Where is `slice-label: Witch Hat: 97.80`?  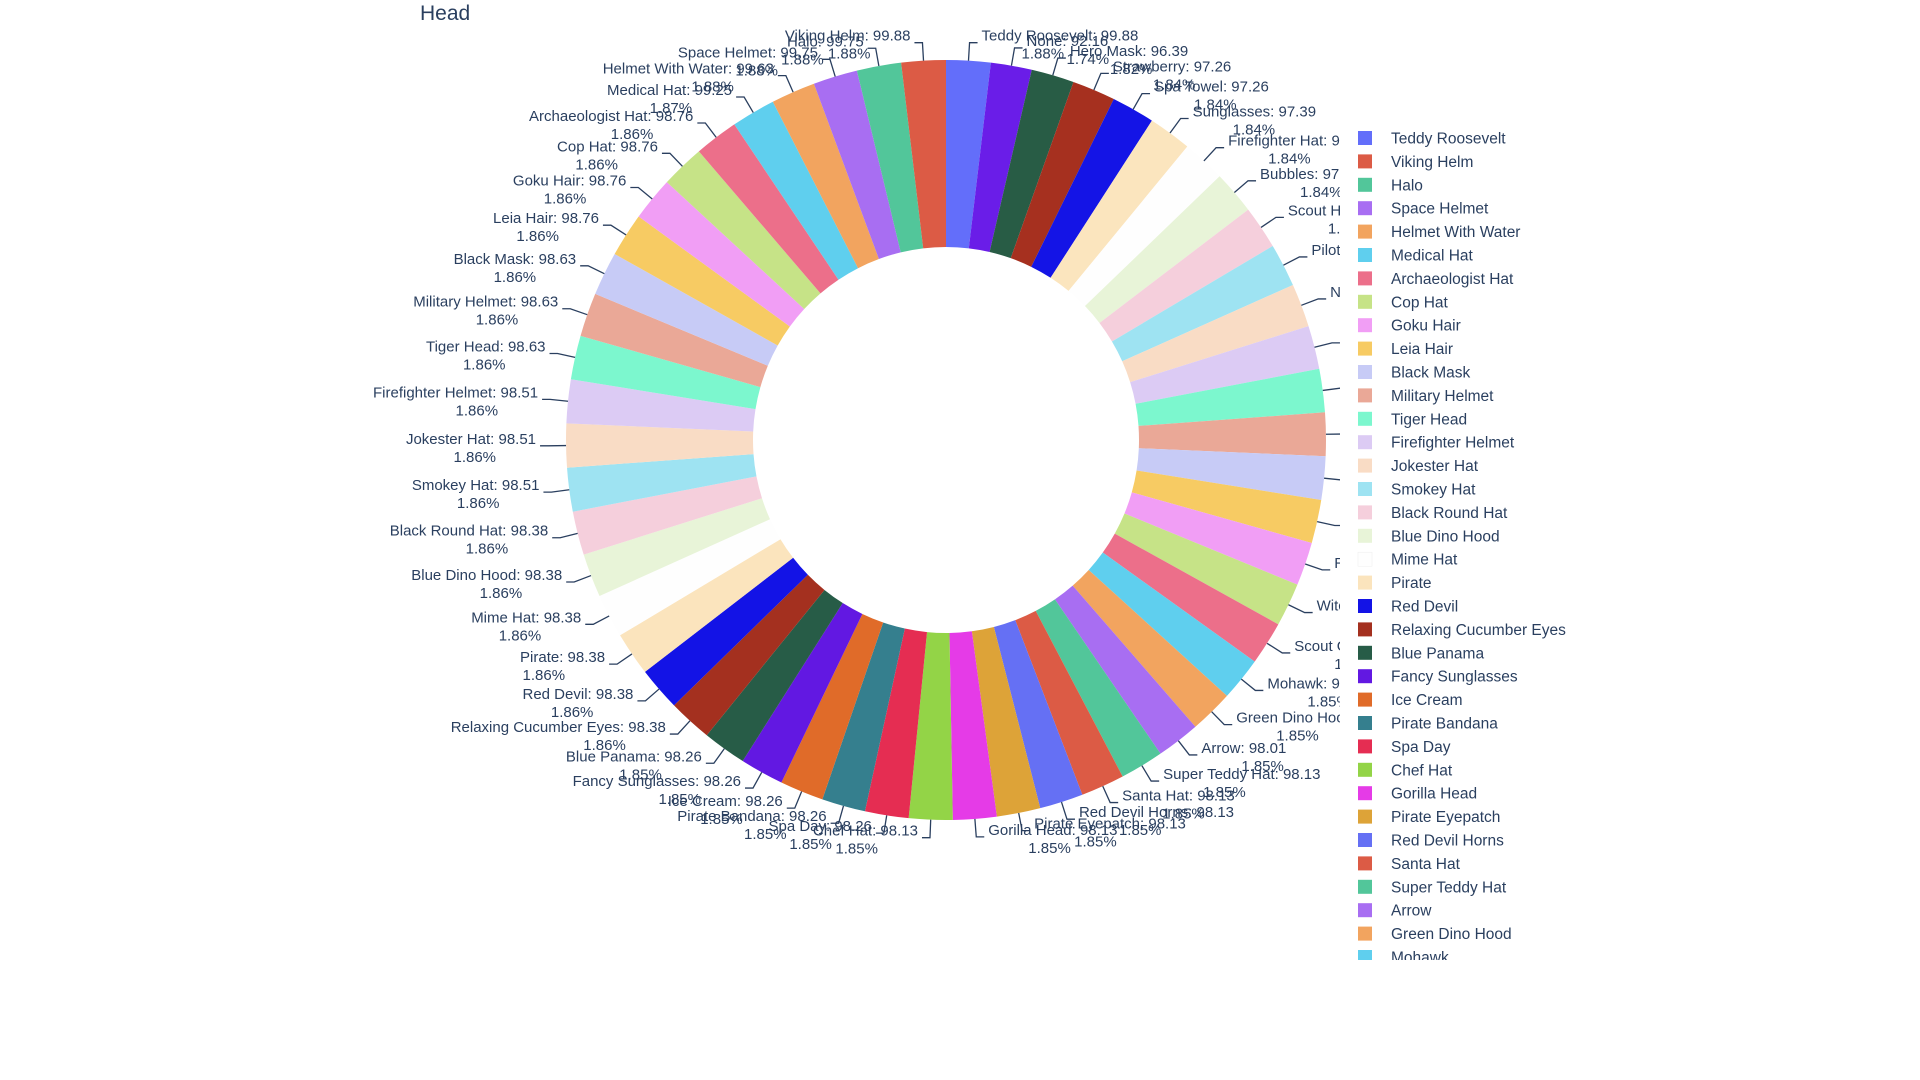
slice-label: Witch Hat: 97.80 is located at coordinates (1372, 606).